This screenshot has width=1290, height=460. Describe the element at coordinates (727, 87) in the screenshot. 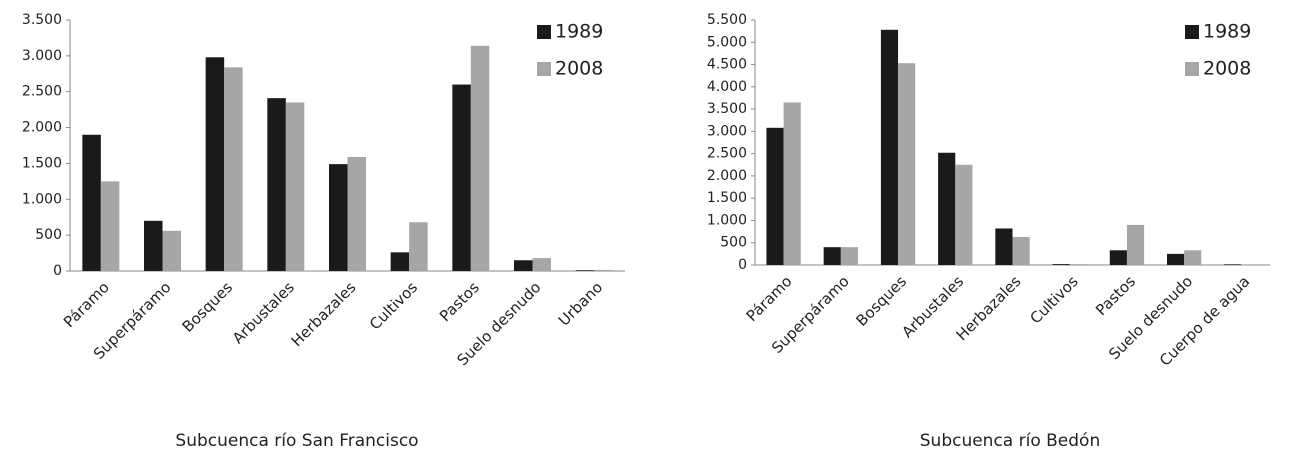

I see `y-tick-label: 4.000` at that location.